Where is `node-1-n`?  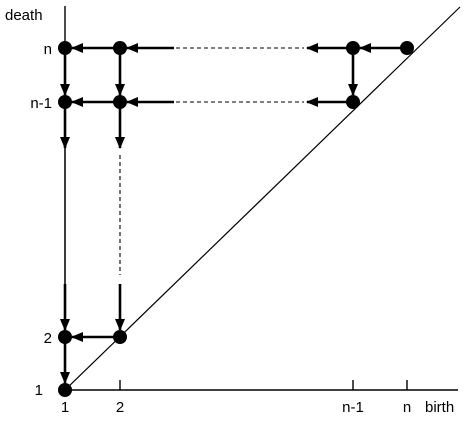
node-1-n is located at coordinates (65, 48).